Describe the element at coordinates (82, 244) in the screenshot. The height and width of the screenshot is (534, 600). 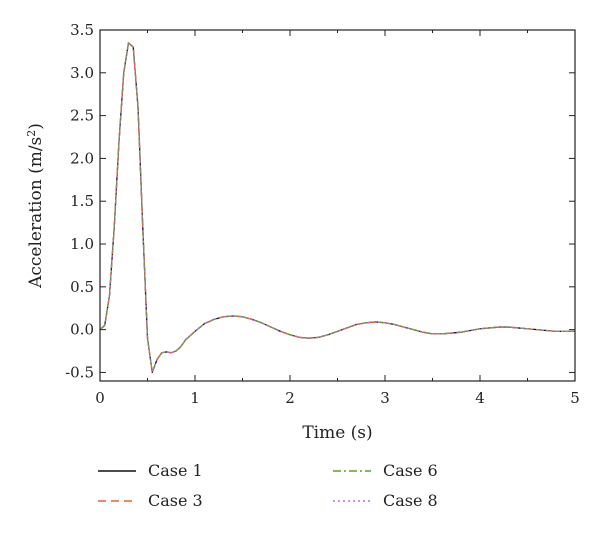
I see `y-tick-label: 1.0` at that location.